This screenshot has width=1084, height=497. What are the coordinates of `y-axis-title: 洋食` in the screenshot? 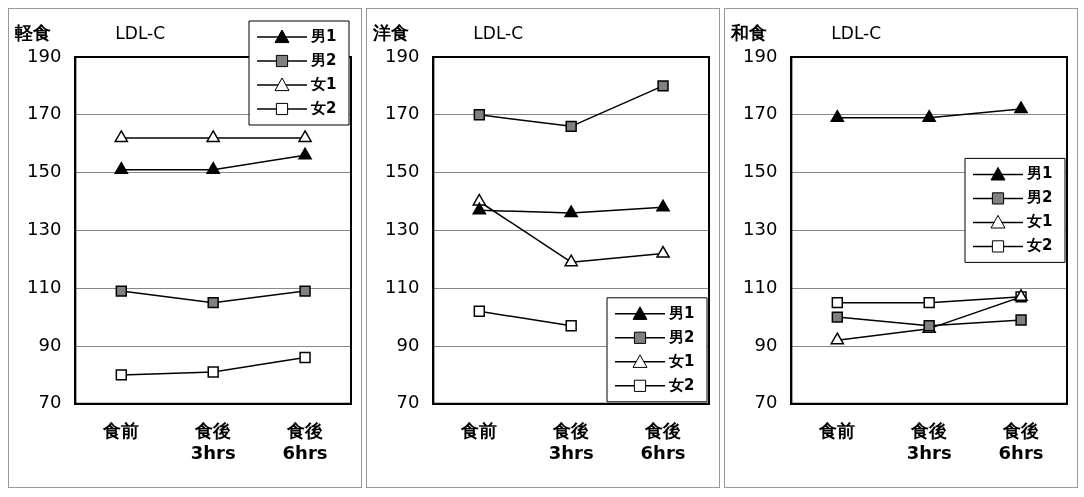 It's located at (390, 32).